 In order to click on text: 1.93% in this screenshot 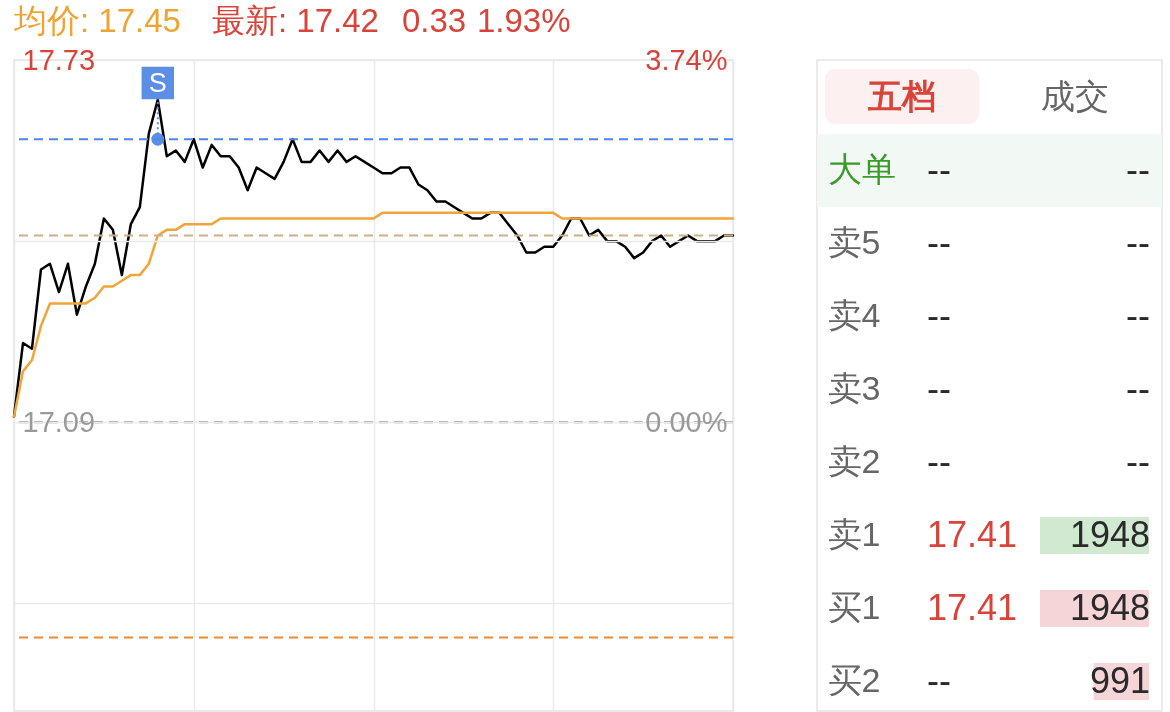, I will do `click(524, 20)`.